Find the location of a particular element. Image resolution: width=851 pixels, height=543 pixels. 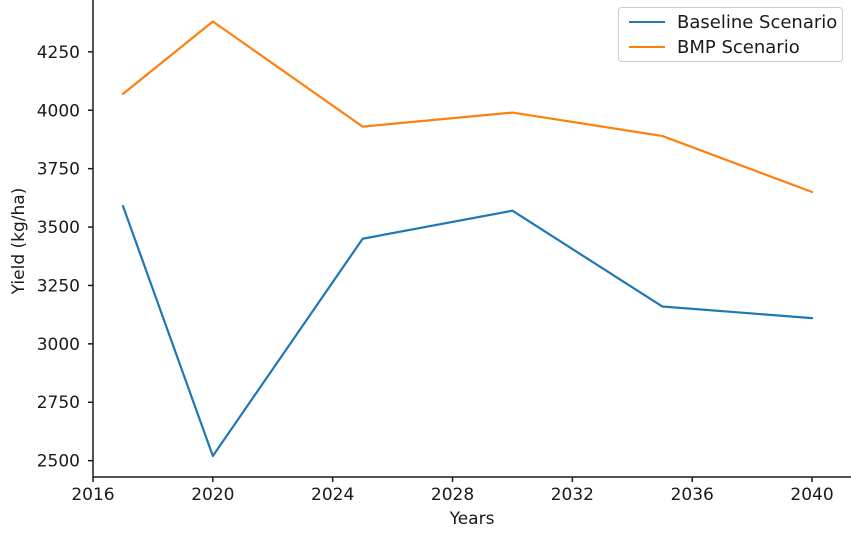

x-tick-label: 2040 is located at coordinates (811, 495).